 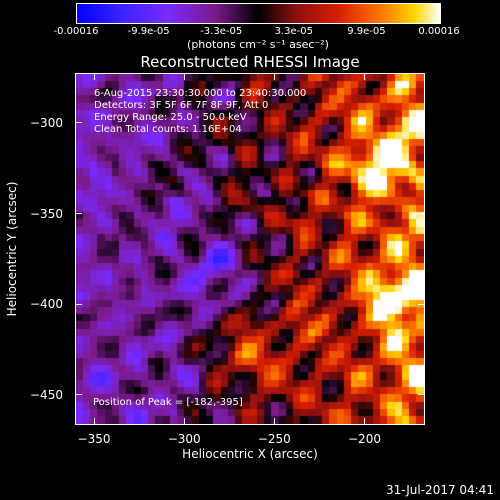 What do you see at coordinates (76, 31) in the screenshot?
I see `colorbar-tick-label: -0.00016` at bounding box center [76, 31].